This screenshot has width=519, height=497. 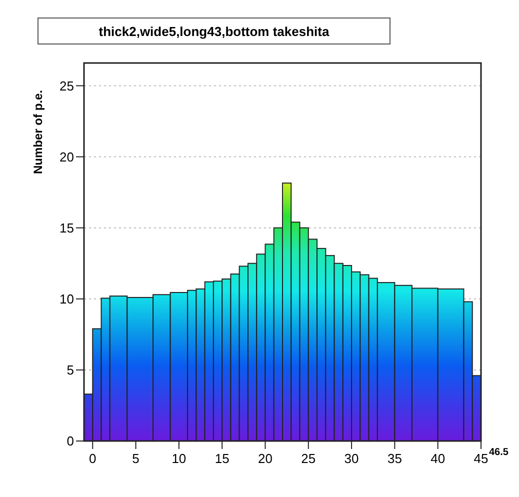 I want to click on y-tick-label: 10, so click(x=67, y=298).